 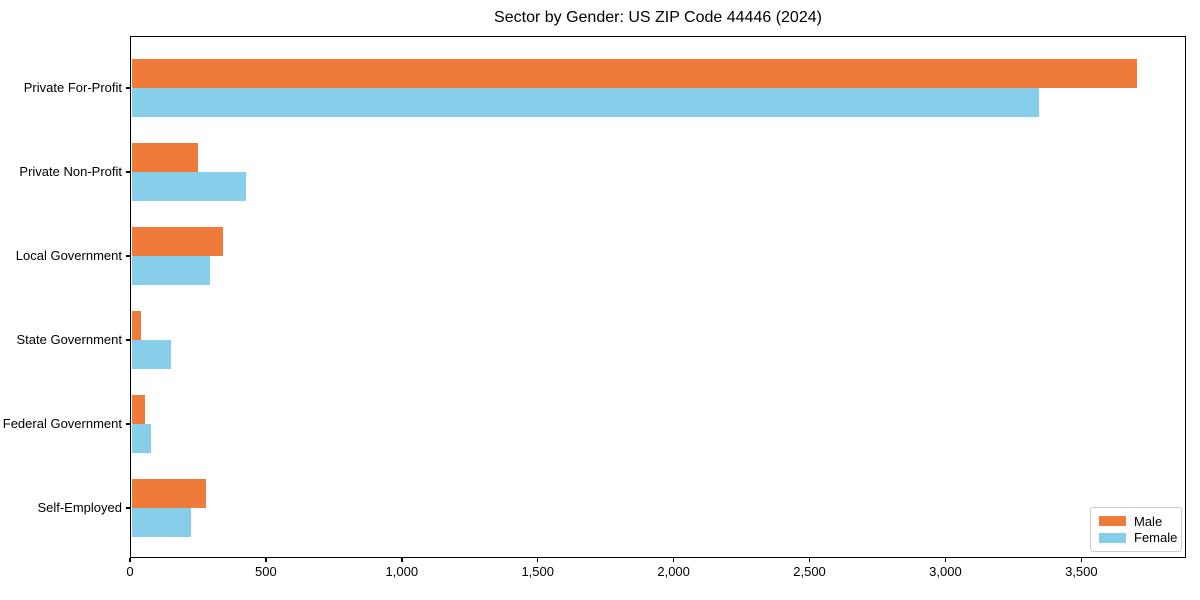 I want to click on bar-female-private-for-profit, so click(x=585, y=102).